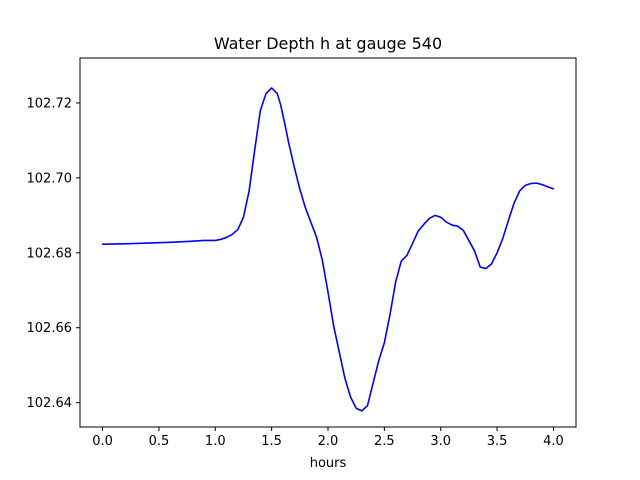 Image resolution: width=640 pixels, height=480 pixels. Describe the element at coordinates (50, 178) in the screenshot. I see `y-tick-label: 102.70` at that location.